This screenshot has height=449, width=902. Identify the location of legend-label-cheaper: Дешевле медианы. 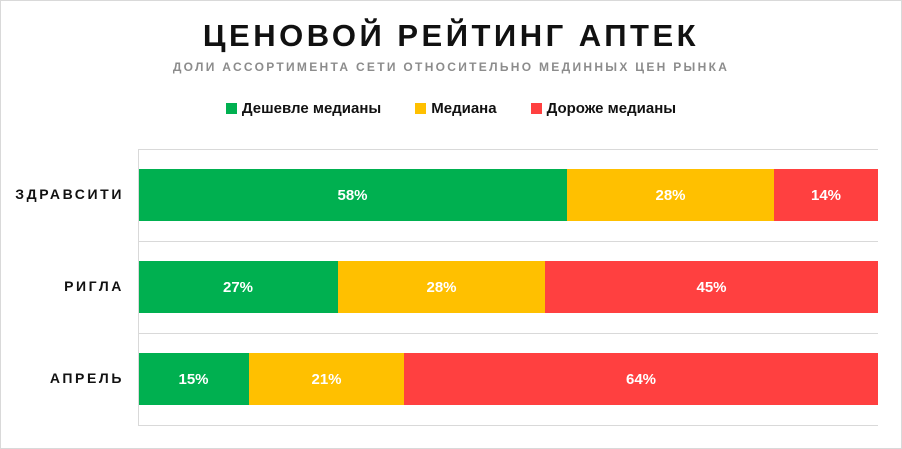
(311, 108).